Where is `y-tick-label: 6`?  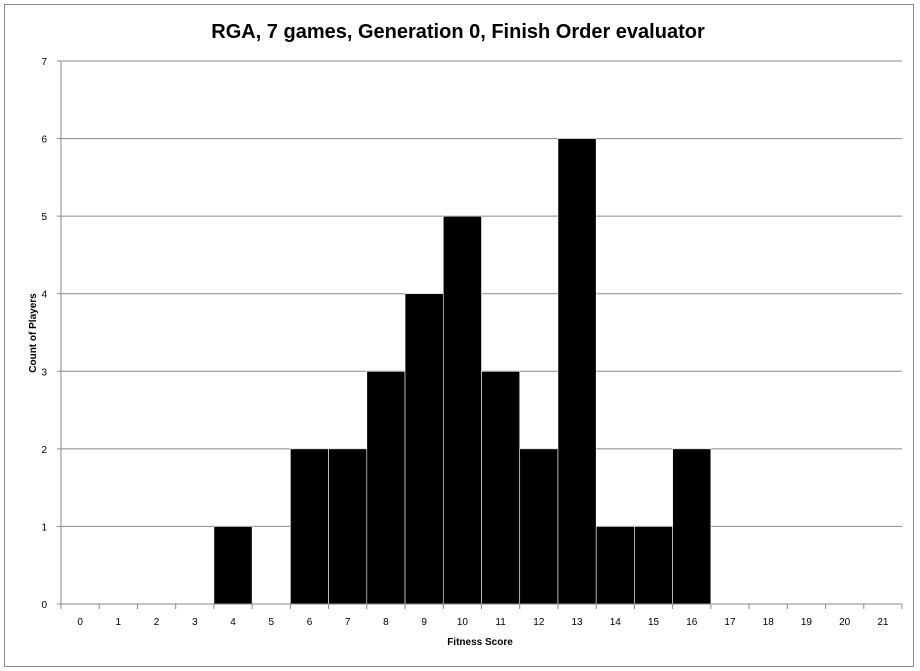
y-tick-label: 6 is located at coordinates (44, 140).